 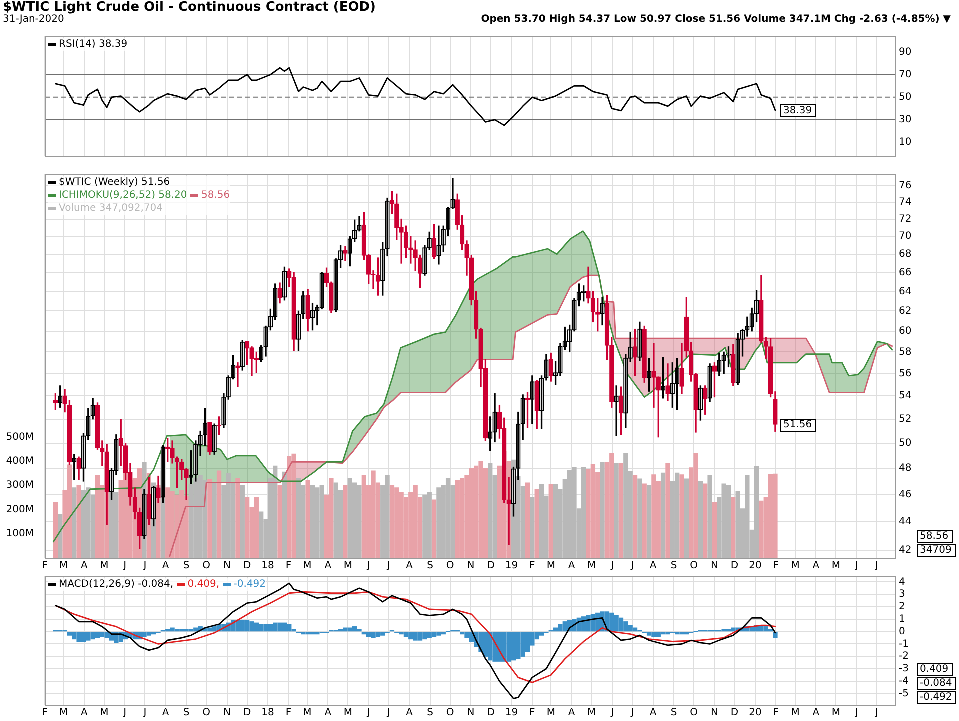 I want to click on annotation: 51.56, so click(x=797, y=425).